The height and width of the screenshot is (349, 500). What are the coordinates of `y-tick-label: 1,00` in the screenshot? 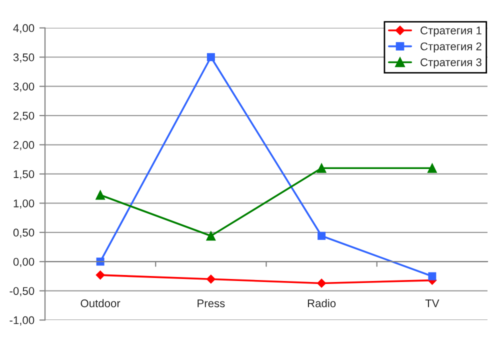 It's located at (24, 204).